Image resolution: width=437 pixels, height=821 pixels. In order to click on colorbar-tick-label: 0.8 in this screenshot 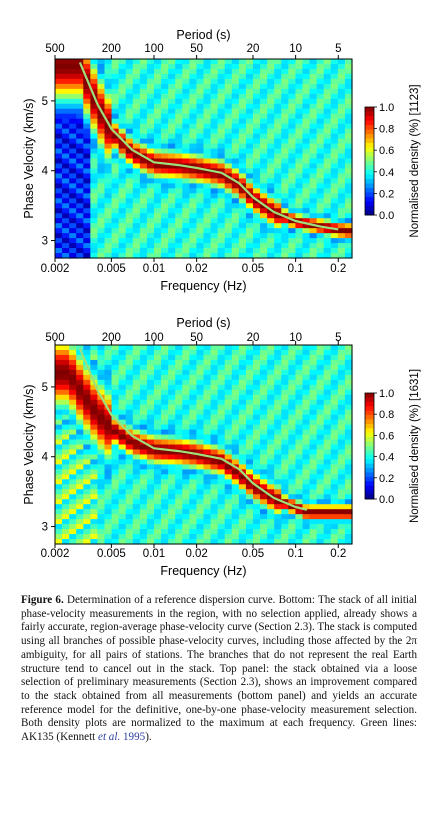, I will do `click(386, 130)`.